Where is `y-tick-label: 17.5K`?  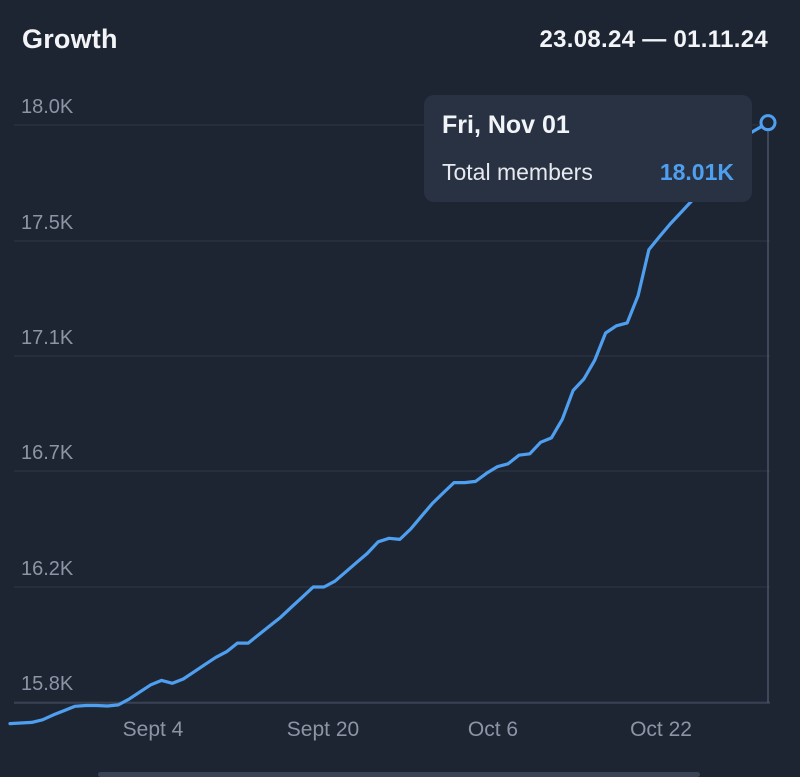 y-tick-label: 17.5K is located at coordinates (47, 223).